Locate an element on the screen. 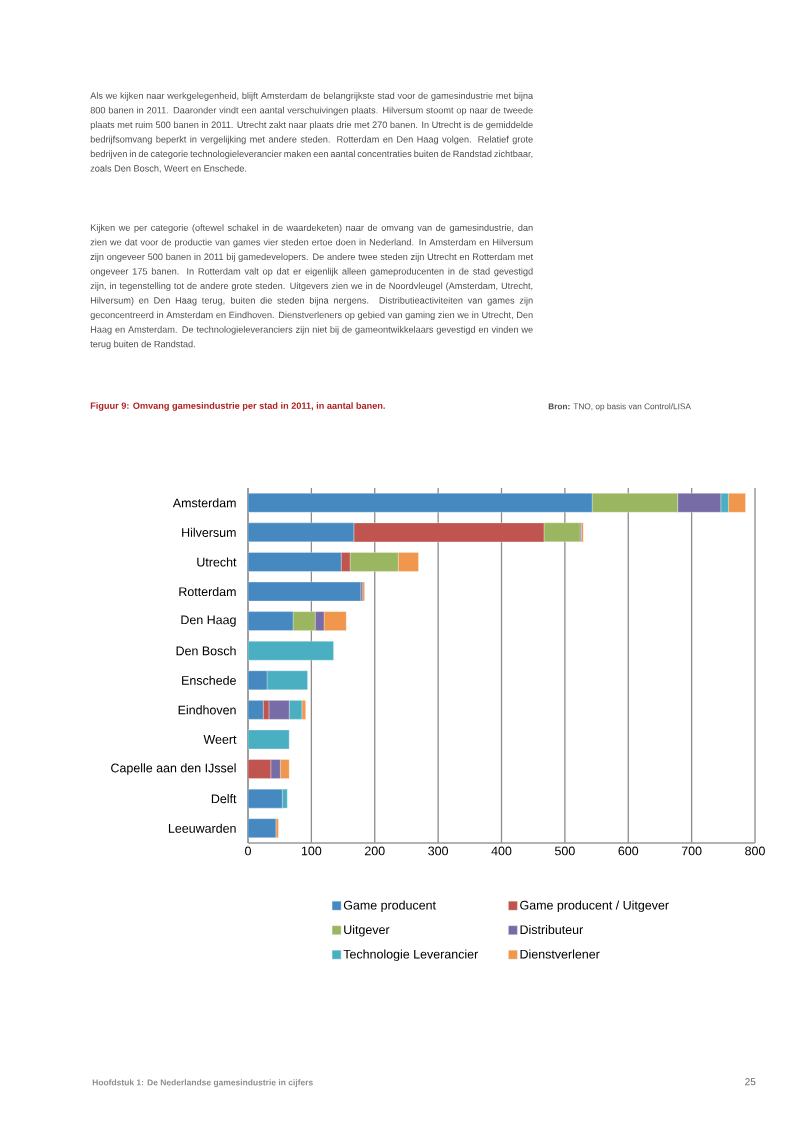 The height and width of the screenshot is (1131, 800). y-tick-label: Leeuwarden is located at coordinates (202, 828).